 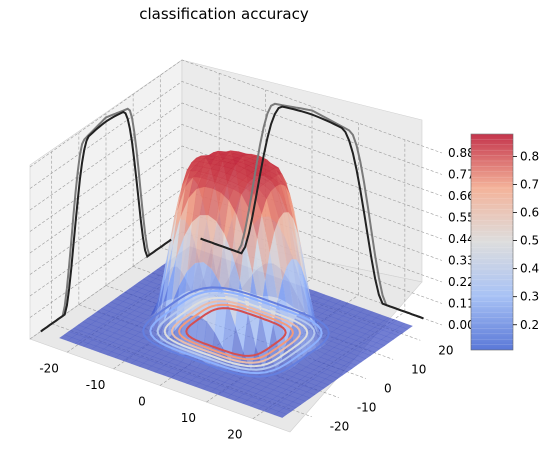 I want to click on z-tick-label: 0.44, so click(x=461, y=239).